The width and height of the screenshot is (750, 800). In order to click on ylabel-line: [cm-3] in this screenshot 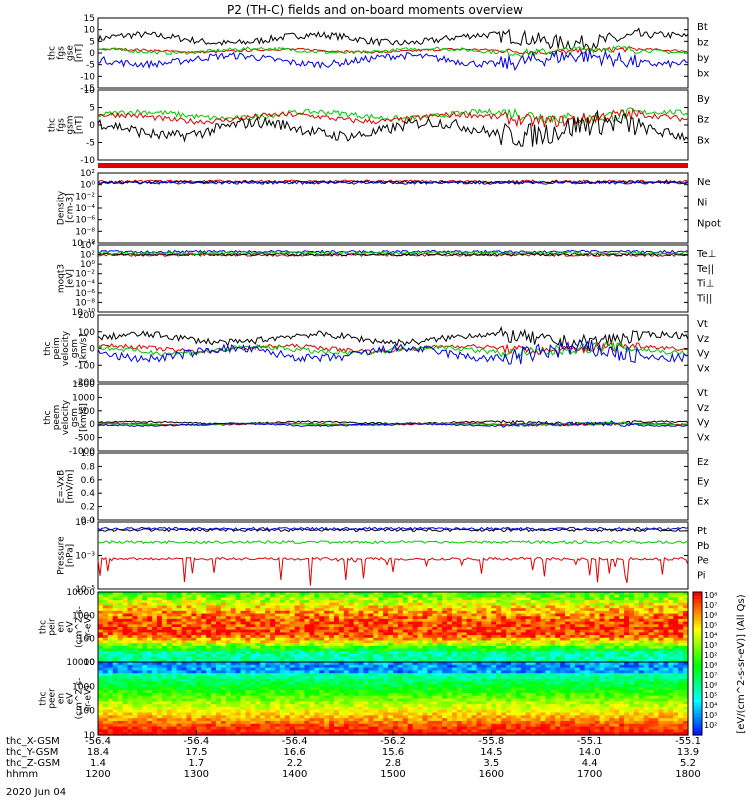, I will do `click(71, 208)`.